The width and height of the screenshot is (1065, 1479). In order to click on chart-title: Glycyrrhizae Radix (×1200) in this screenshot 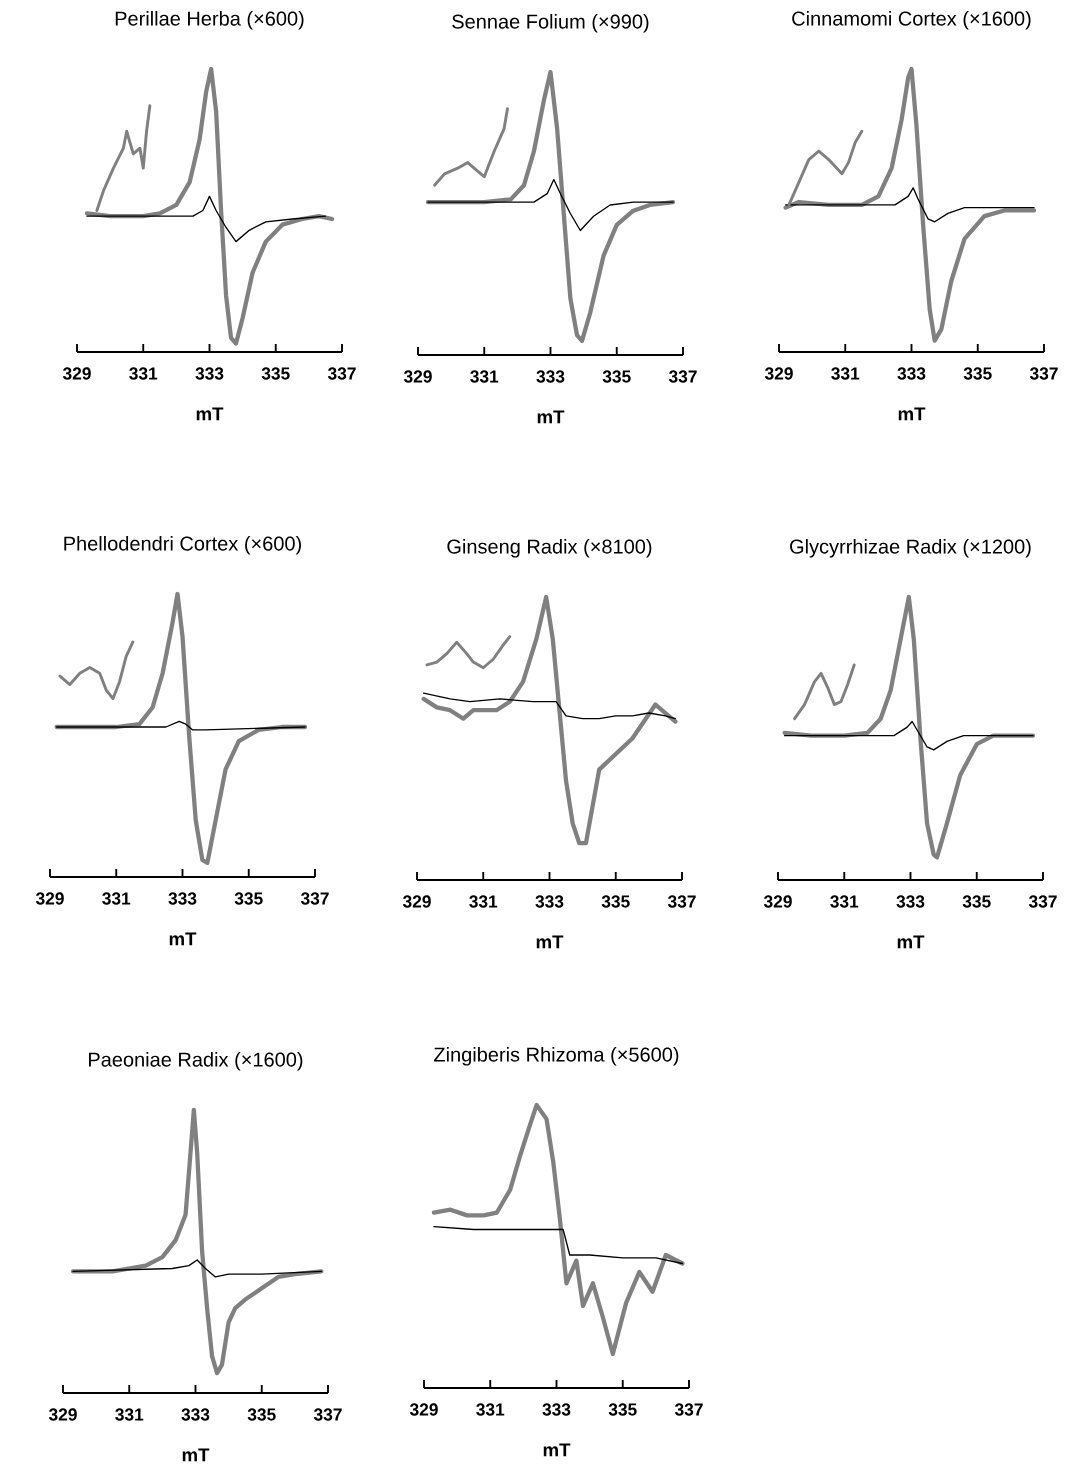, I will do `click(910, 548)`.